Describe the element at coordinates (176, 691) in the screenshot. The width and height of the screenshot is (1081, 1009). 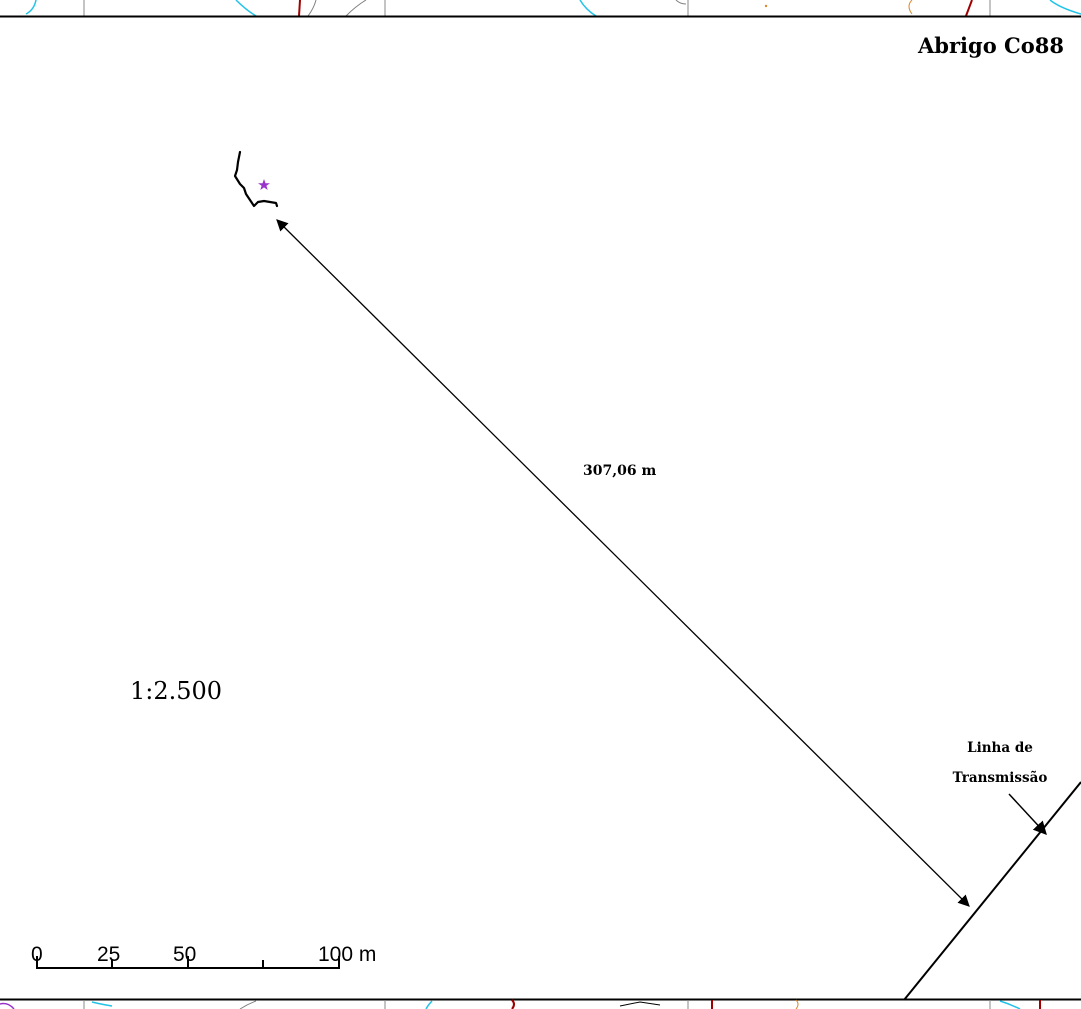
I see `scale-ratio: 1:2.500` at that location.